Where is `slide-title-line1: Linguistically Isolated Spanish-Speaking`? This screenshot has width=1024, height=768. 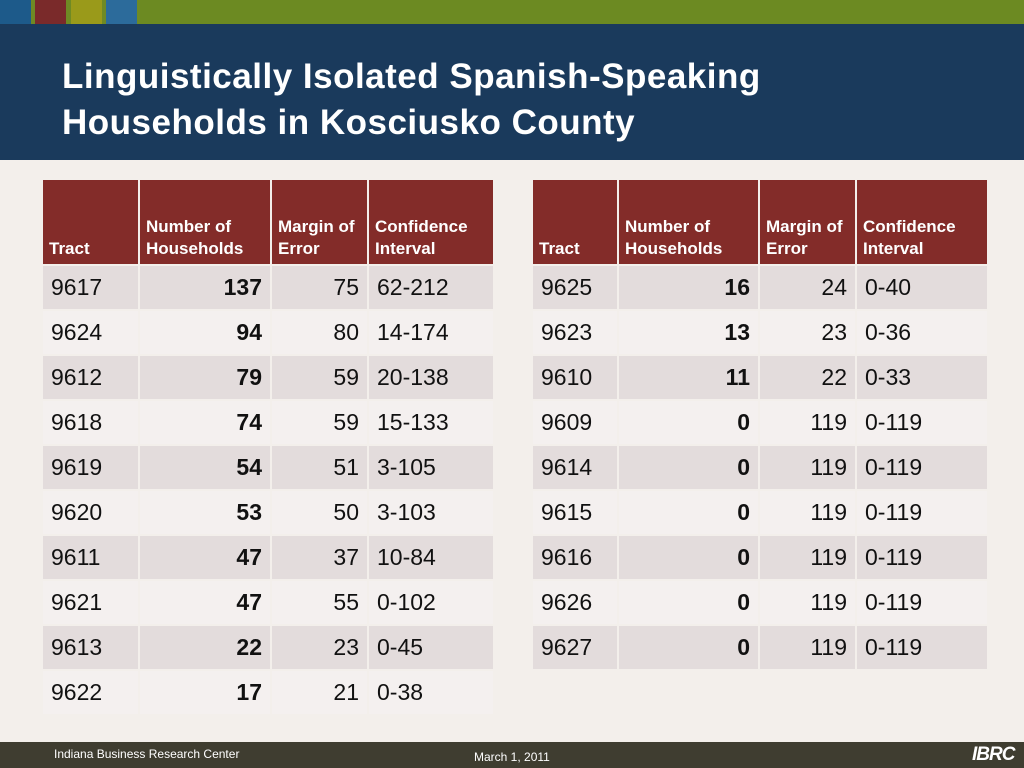 slide-title-line1: Linguistically Isolated Spanish-Speaking is located at coordinates (411, 76).